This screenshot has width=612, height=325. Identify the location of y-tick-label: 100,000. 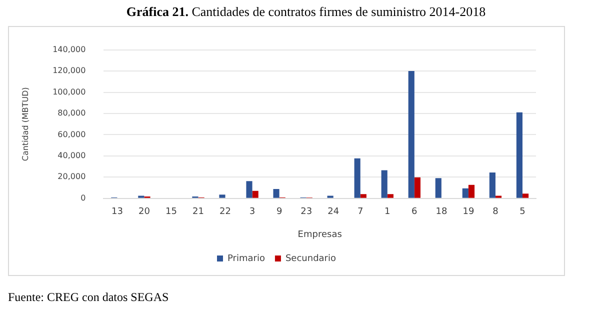
(69, 91).